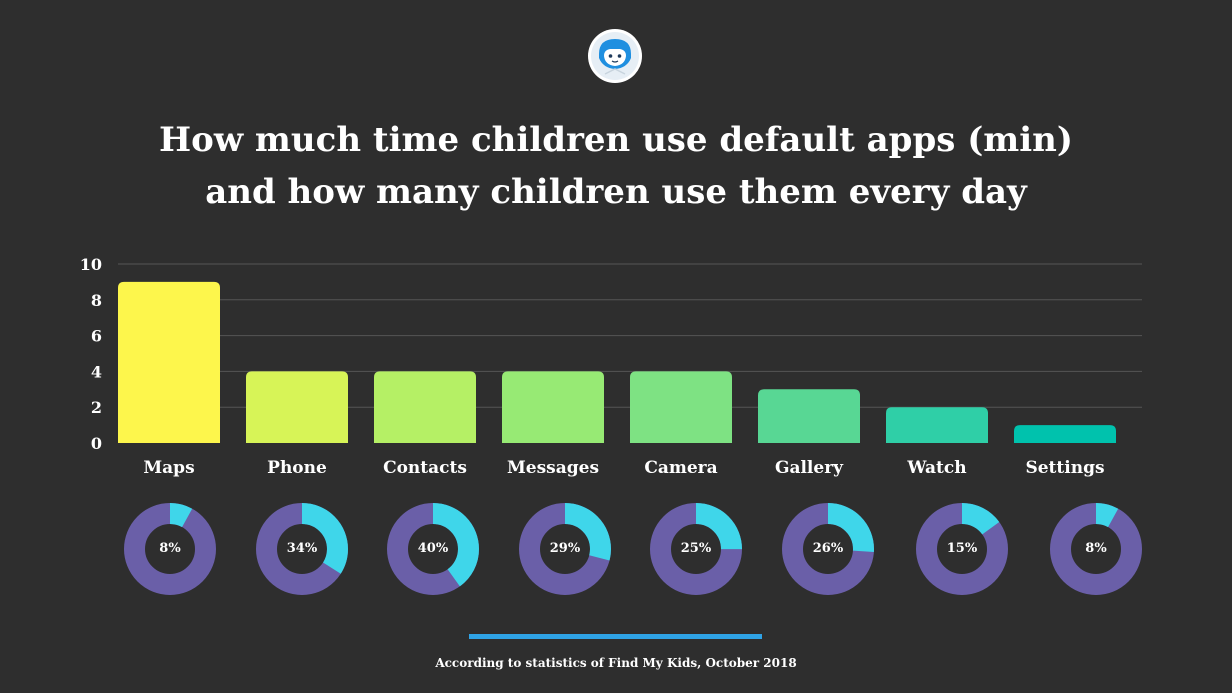  What do you see at coordinates (1065, 434) in the screenshot?
I see `bar-settings` at bounding box center [1065, 434].